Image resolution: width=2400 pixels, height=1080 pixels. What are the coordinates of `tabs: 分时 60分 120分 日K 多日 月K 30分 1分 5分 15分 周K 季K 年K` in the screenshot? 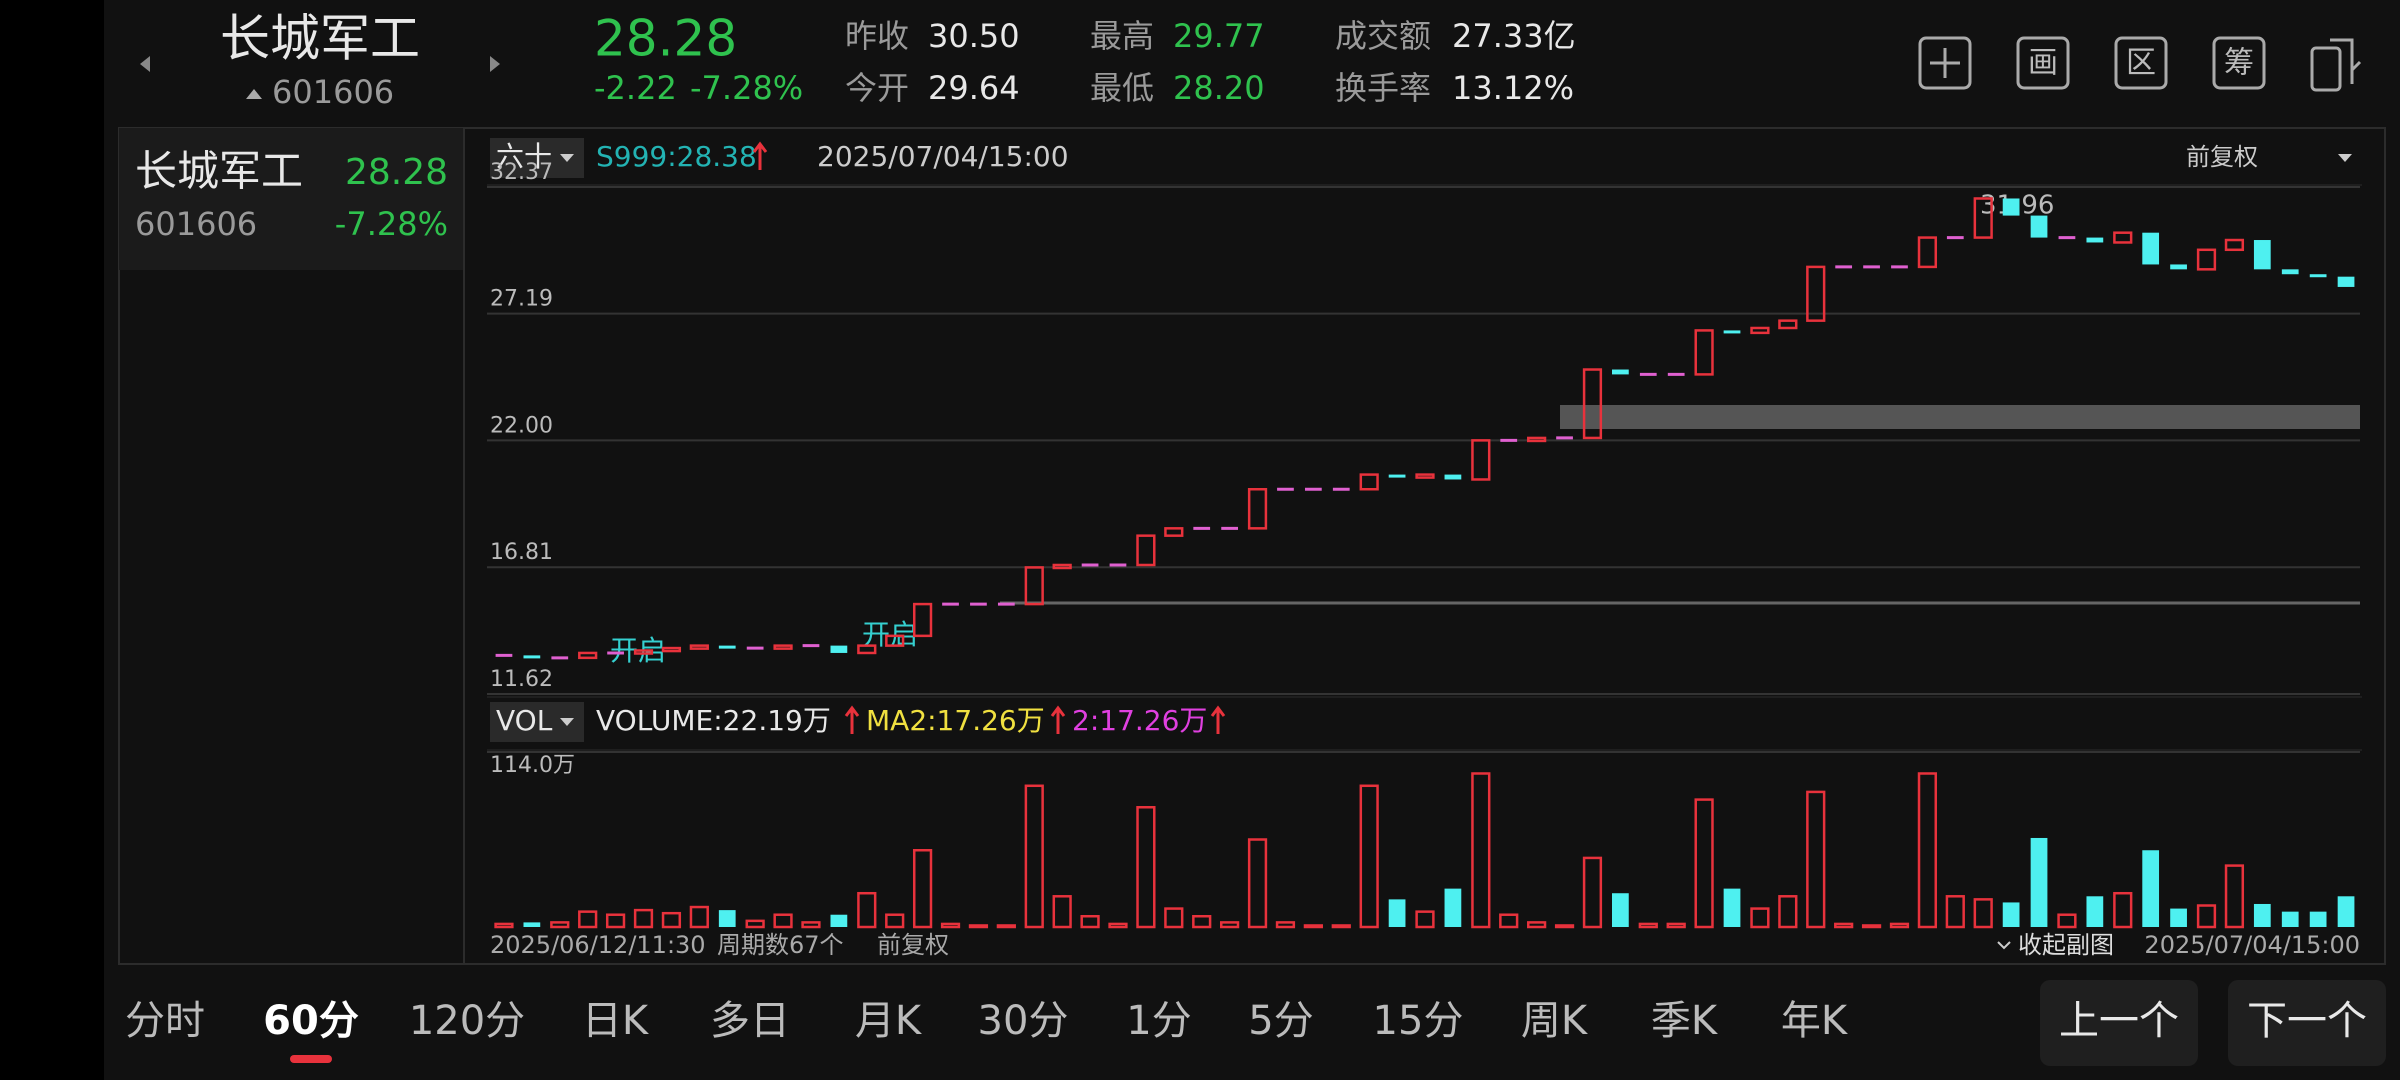 It's located at (987, 1021).